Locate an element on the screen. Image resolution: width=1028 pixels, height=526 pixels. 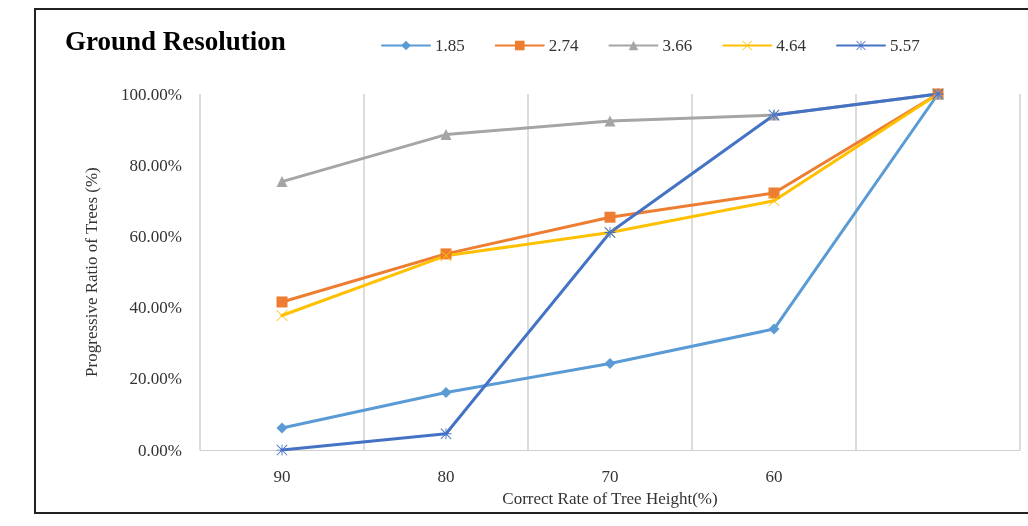
y-tick-label: 20.00% is located at coordinates (155, 379).